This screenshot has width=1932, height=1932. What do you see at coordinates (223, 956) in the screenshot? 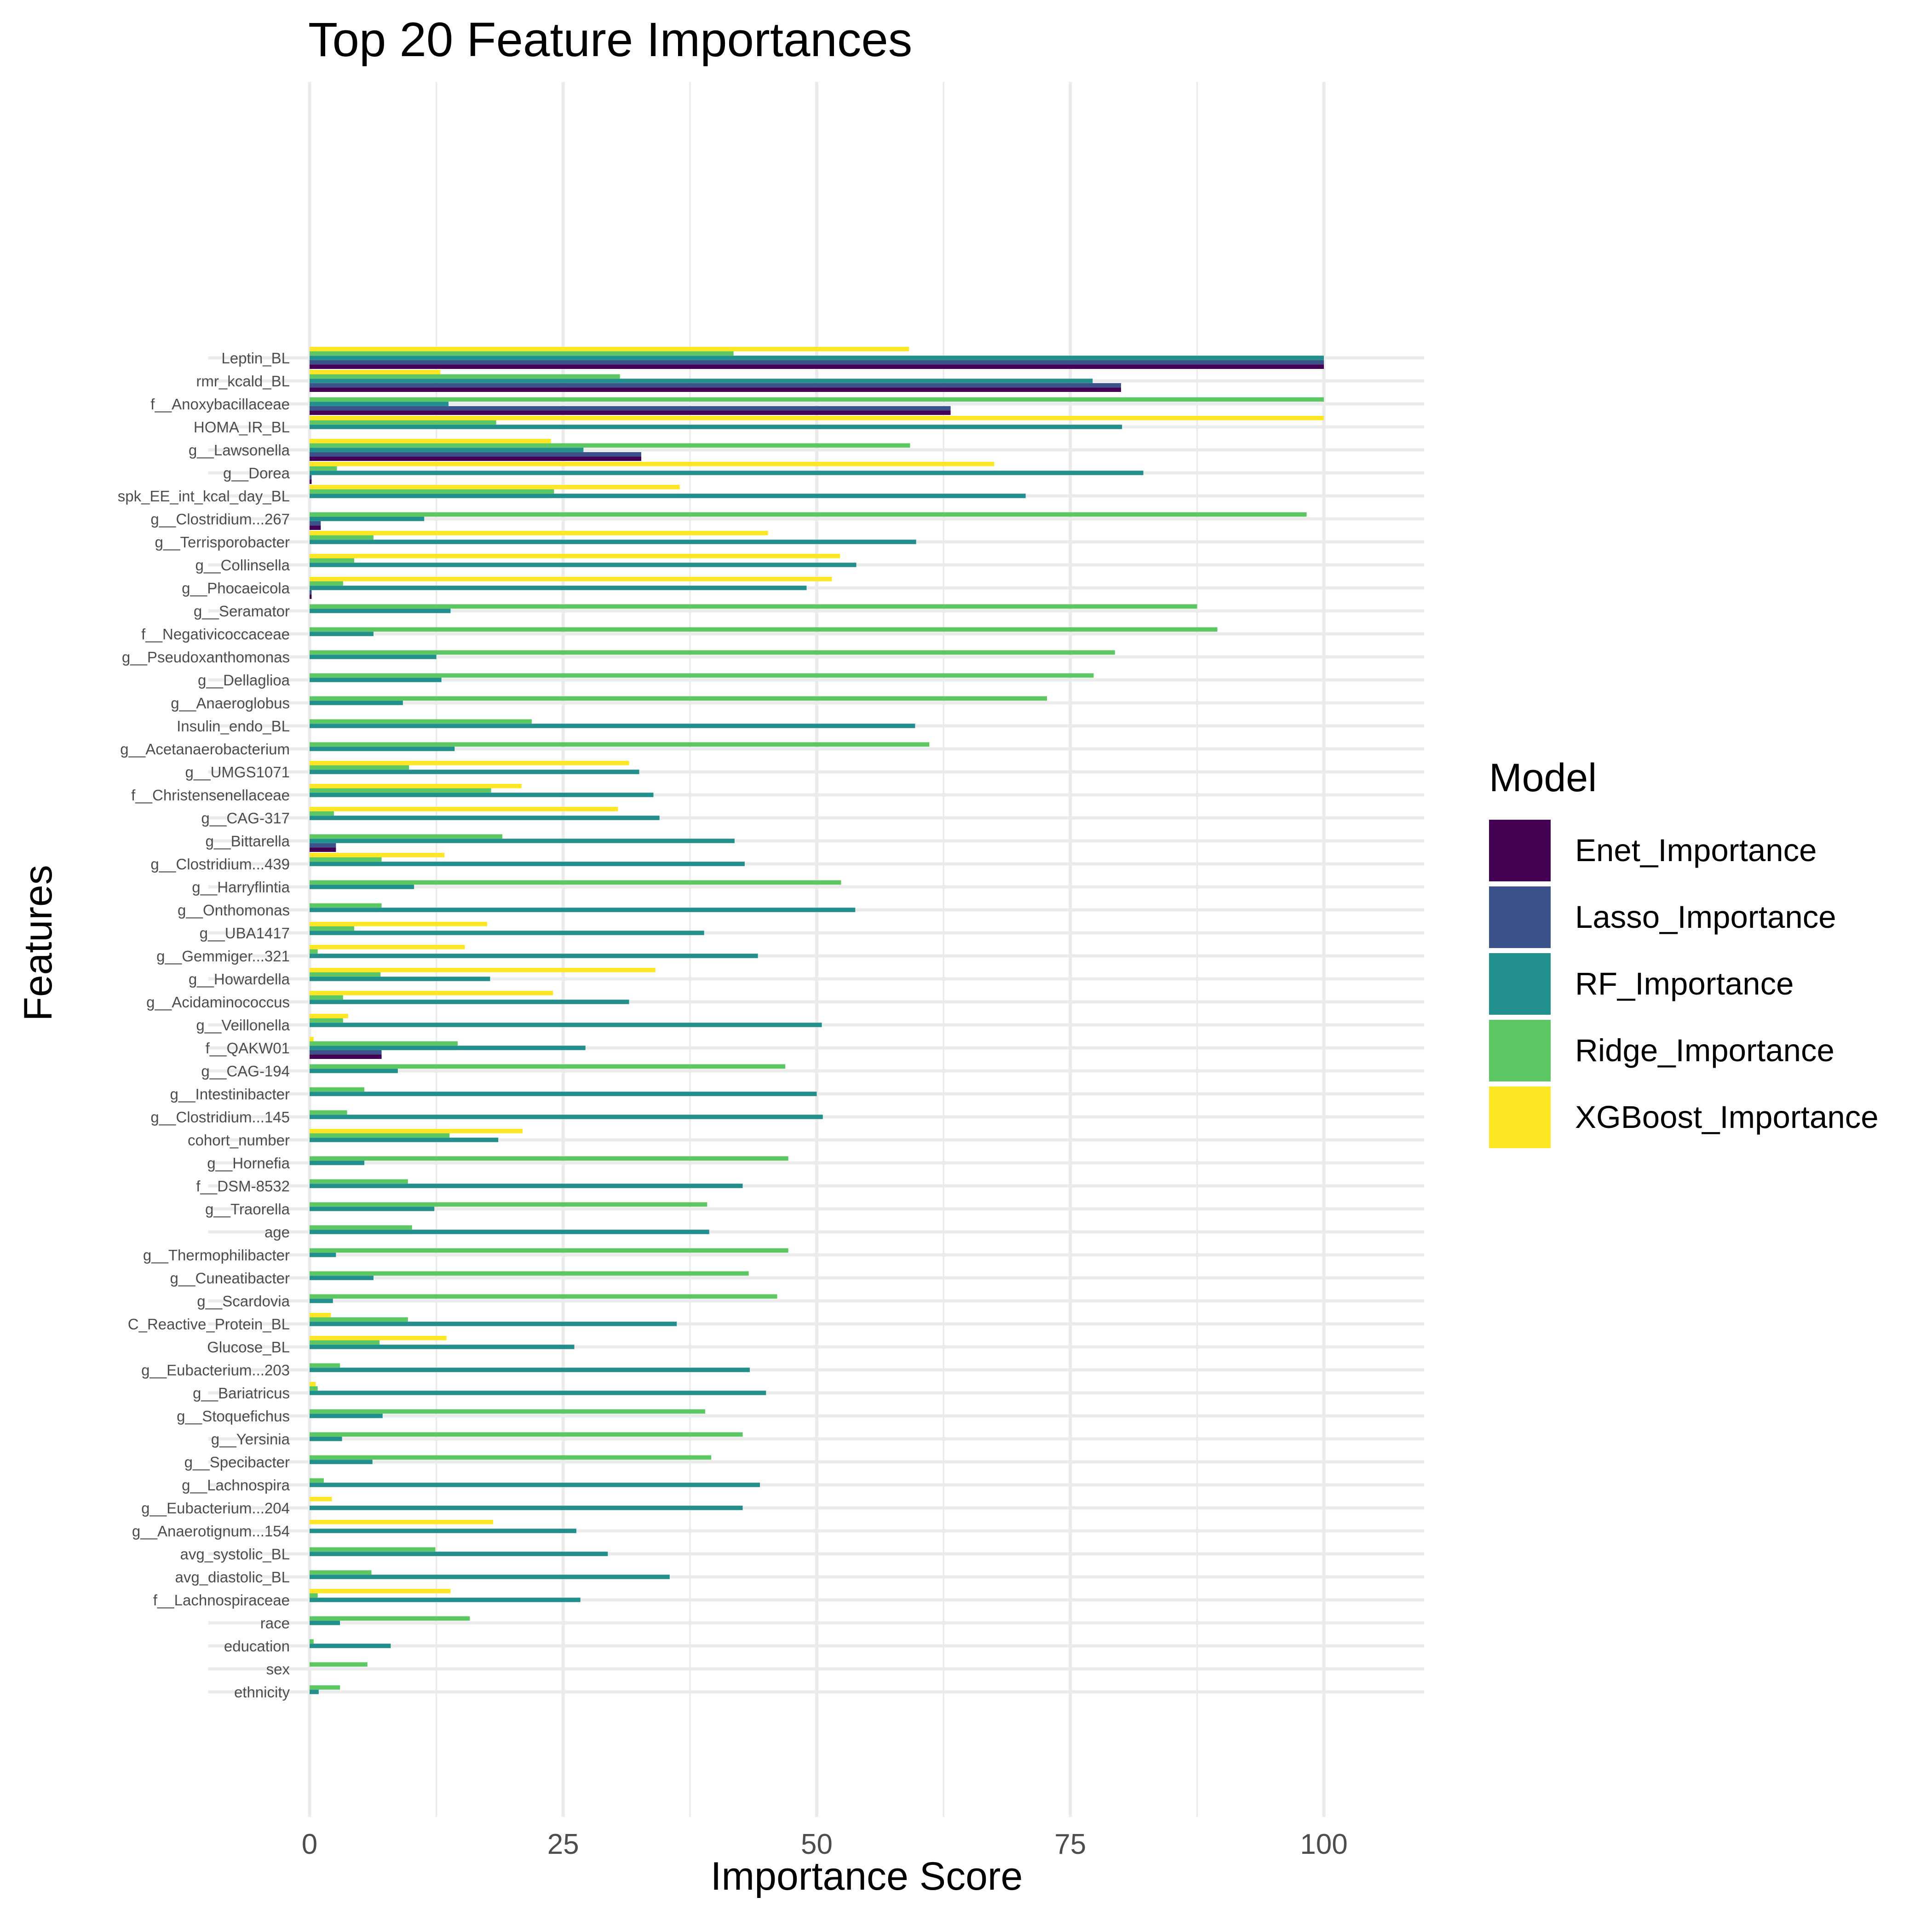
I see `y-tick-label: g__Gemmiger...321` at bounding box center [223, 956].